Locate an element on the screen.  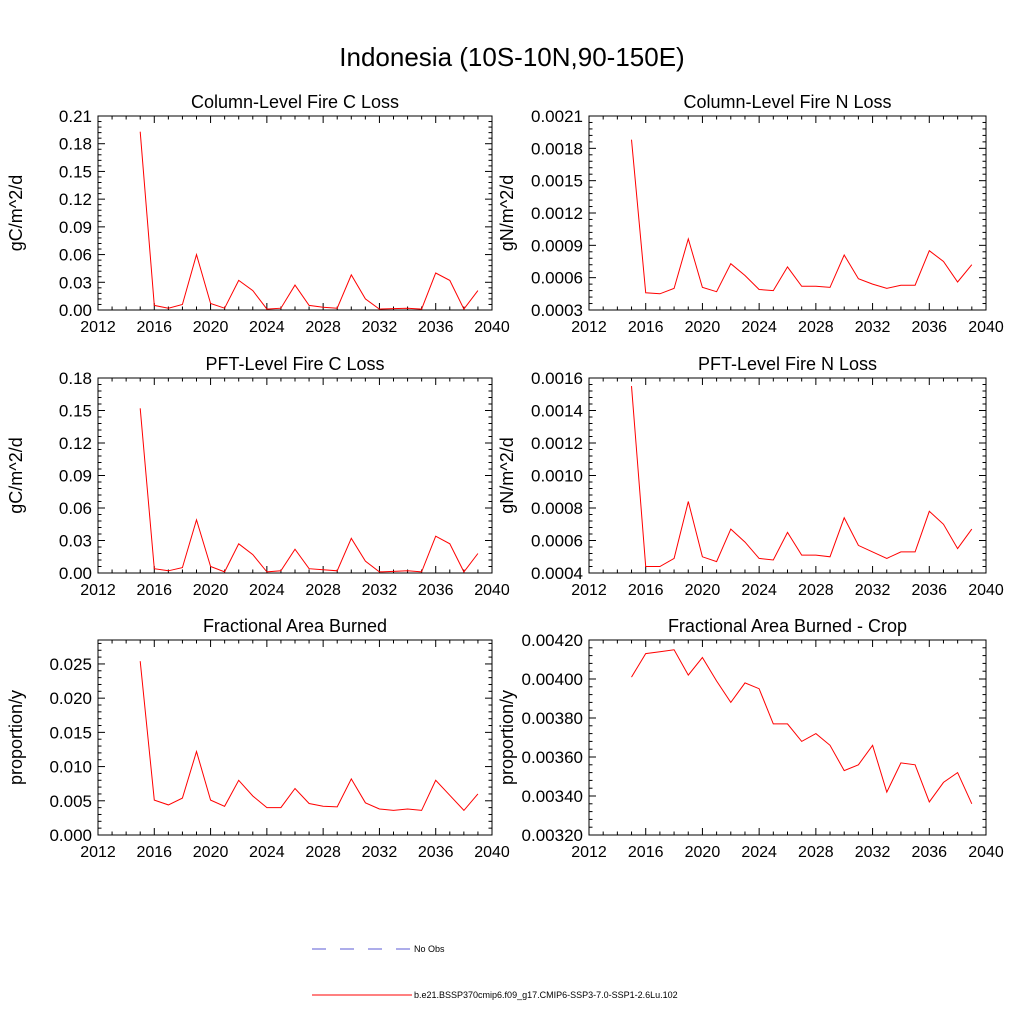
y-tick-label: 0.015 is located at coordinates (70, 732).